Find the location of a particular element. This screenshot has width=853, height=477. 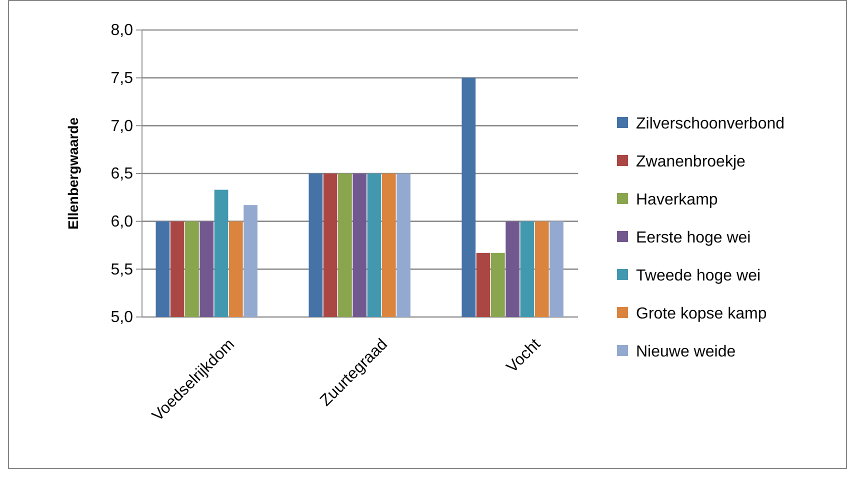

y-tick-label: 6,0 is located at coordinates (122, 221).